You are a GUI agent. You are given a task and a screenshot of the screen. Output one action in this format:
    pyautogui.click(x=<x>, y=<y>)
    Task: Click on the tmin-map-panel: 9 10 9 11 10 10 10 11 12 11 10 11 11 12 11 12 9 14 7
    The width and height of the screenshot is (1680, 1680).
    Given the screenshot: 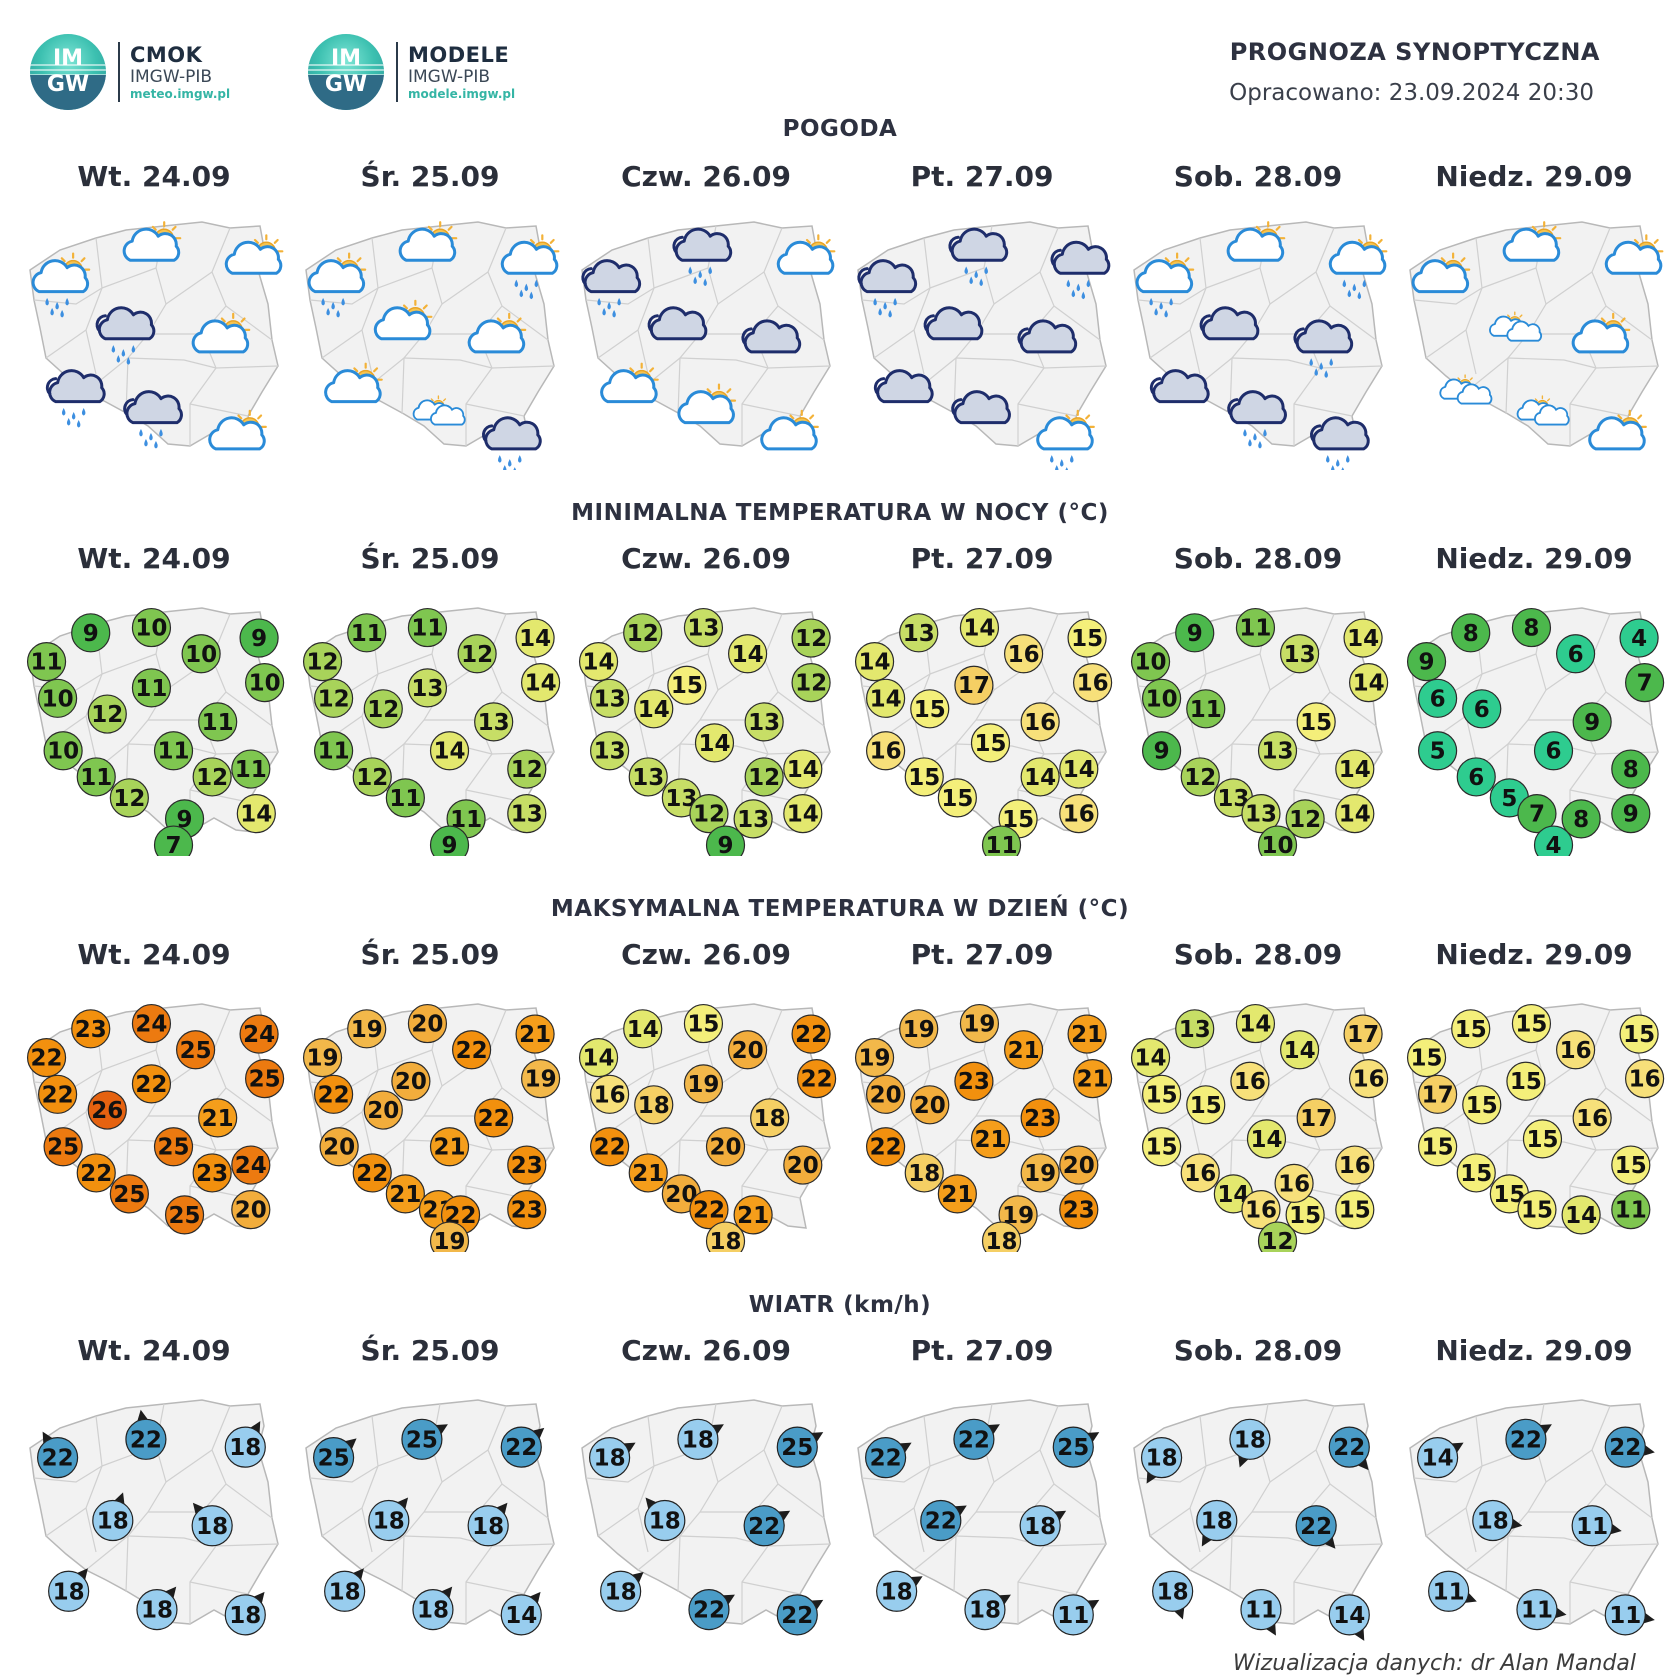 What is the action you would take?
    pyautogui.click(x=154, y=725)
    